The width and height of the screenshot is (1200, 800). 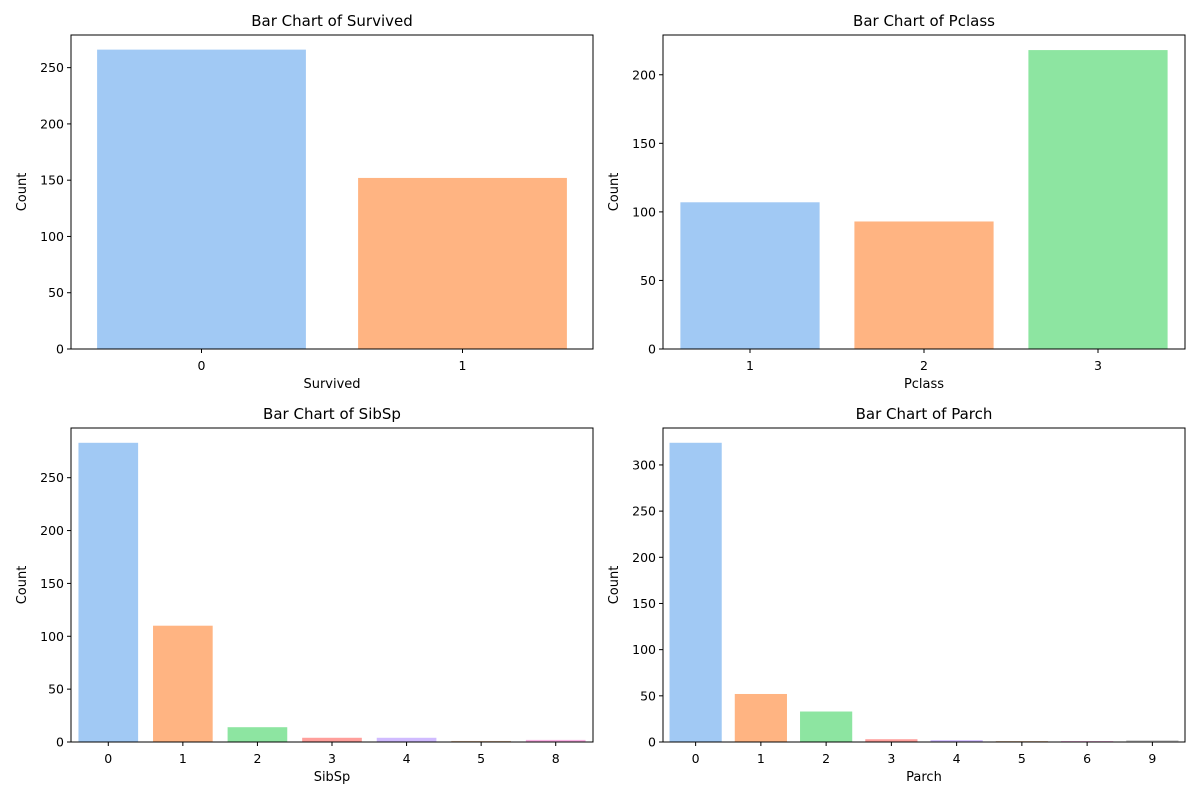 I want to click on chart-title: Bar Chart of SibSp, so click(x=332, y=414).